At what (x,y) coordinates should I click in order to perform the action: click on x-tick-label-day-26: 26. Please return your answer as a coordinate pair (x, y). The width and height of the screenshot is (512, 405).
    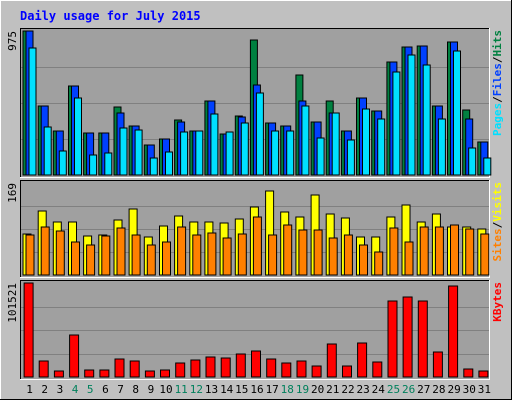
    Looking at the image, I should click on (408, 389).